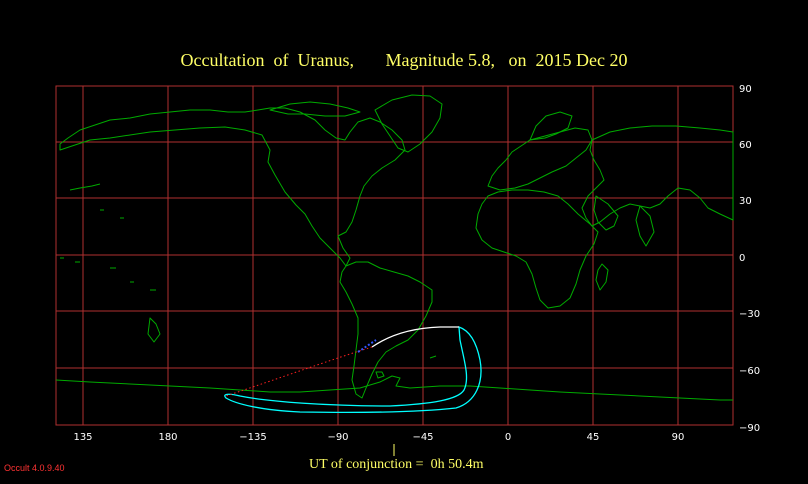 This screenshot has width=808, height=484. Describe the element at coordinates (433, 357) in the screenshot. I see `coast-south-georgia` at that location.